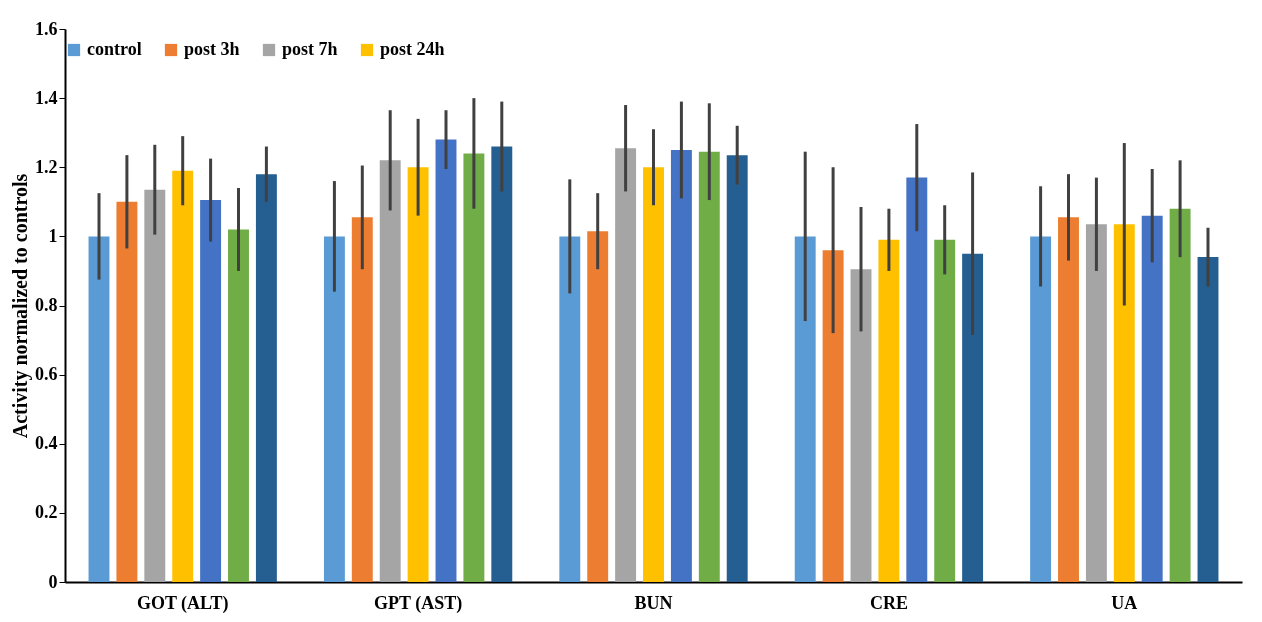  Describe the element at coordinates (1124, 602) in the screenshot. I see `x-tick-label: UA` at that location.